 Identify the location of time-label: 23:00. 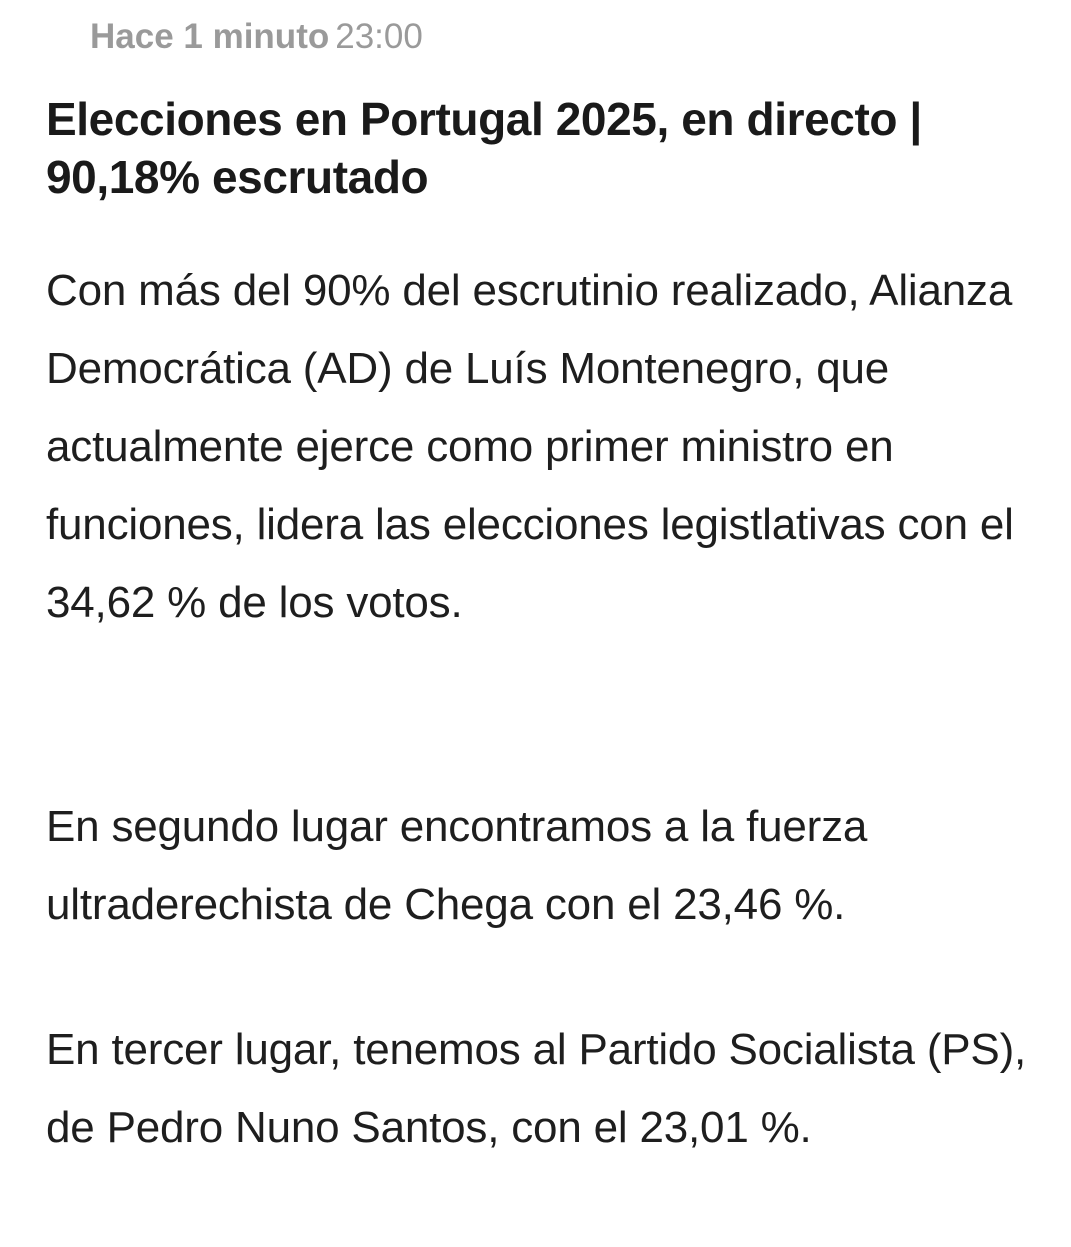
(379, 36).